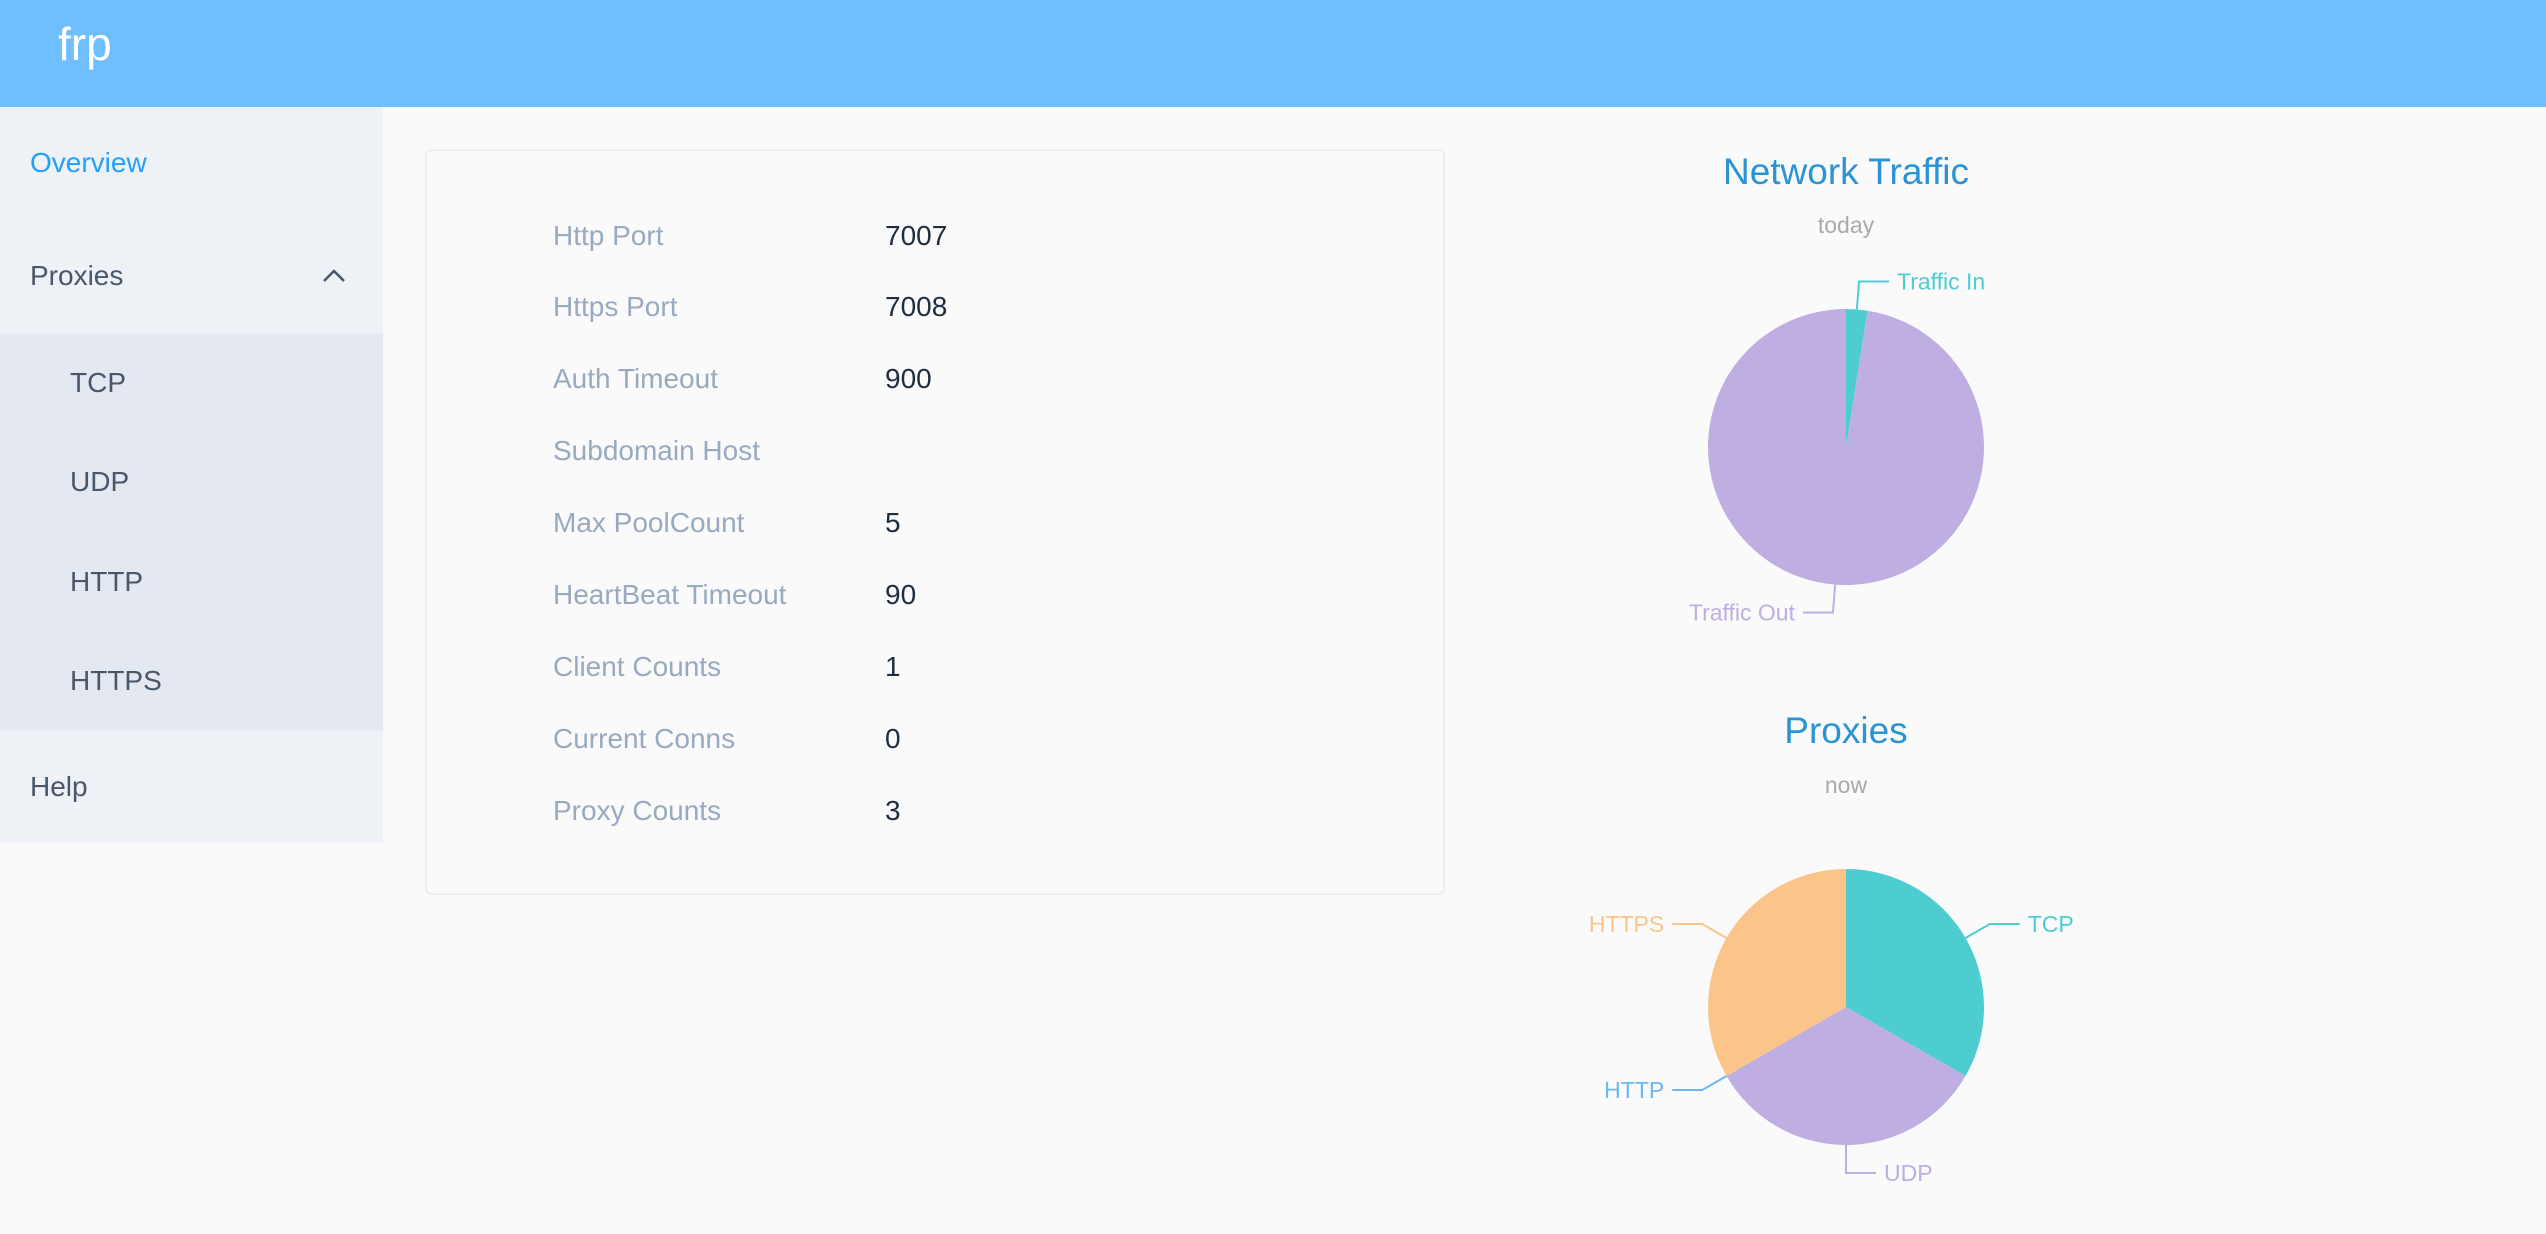 The width and height of the screenshot is (2546, 1234). I want to click on info-label: Proxy Counts, so click(637, 810).